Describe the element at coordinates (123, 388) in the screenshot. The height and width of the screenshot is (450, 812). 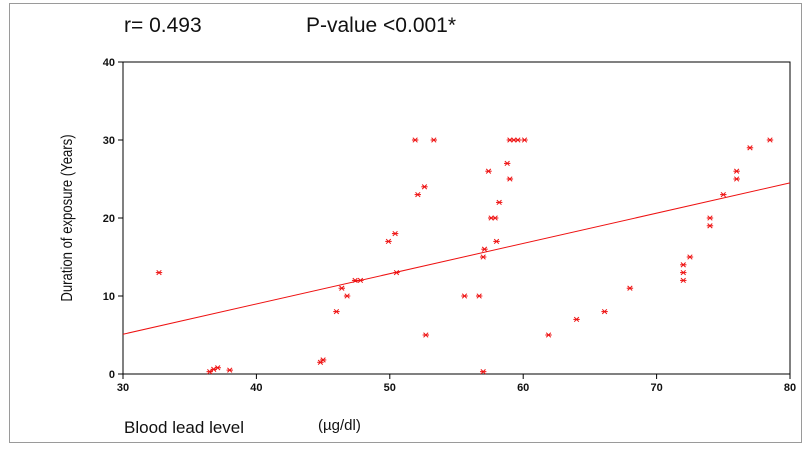
I see `x-tick-label: 30` at that location.